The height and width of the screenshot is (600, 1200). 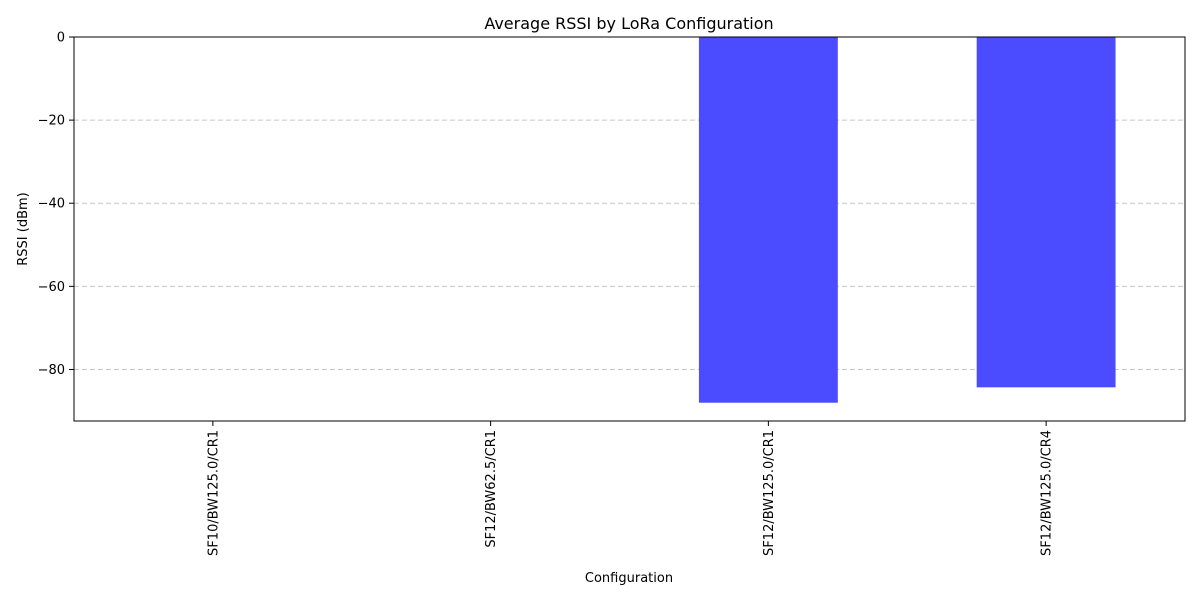 What do you see at coordinates (769, 493) in the screenshot?
I see `x-tick-label: SF12/BW125.0/CR1` at bounding box center [769, 493].